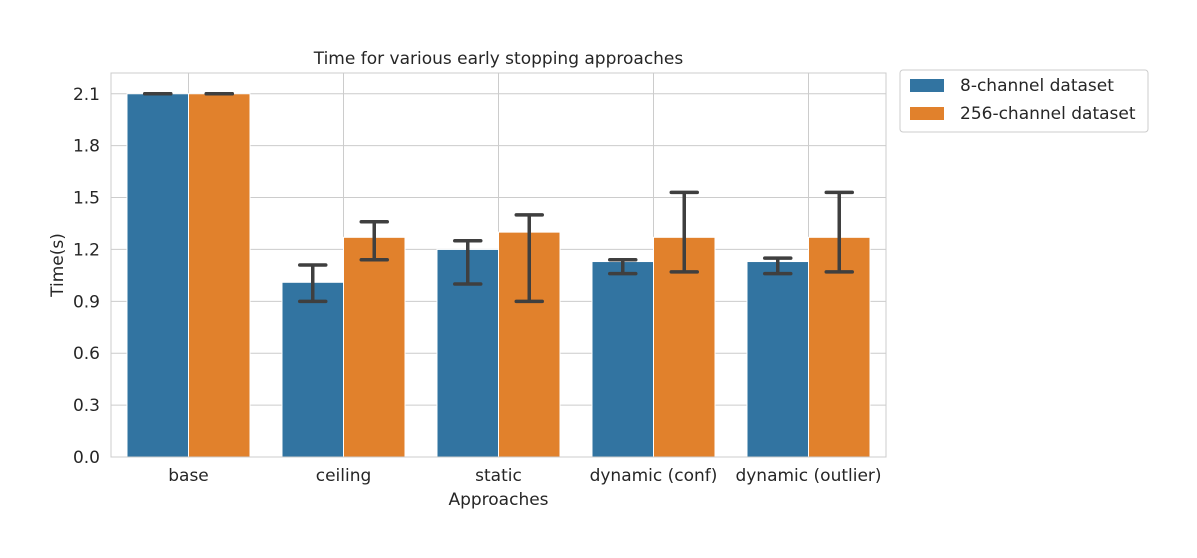  I want to click on legend-label-8-channel: 8-channel dataset, so click(1037, 86).